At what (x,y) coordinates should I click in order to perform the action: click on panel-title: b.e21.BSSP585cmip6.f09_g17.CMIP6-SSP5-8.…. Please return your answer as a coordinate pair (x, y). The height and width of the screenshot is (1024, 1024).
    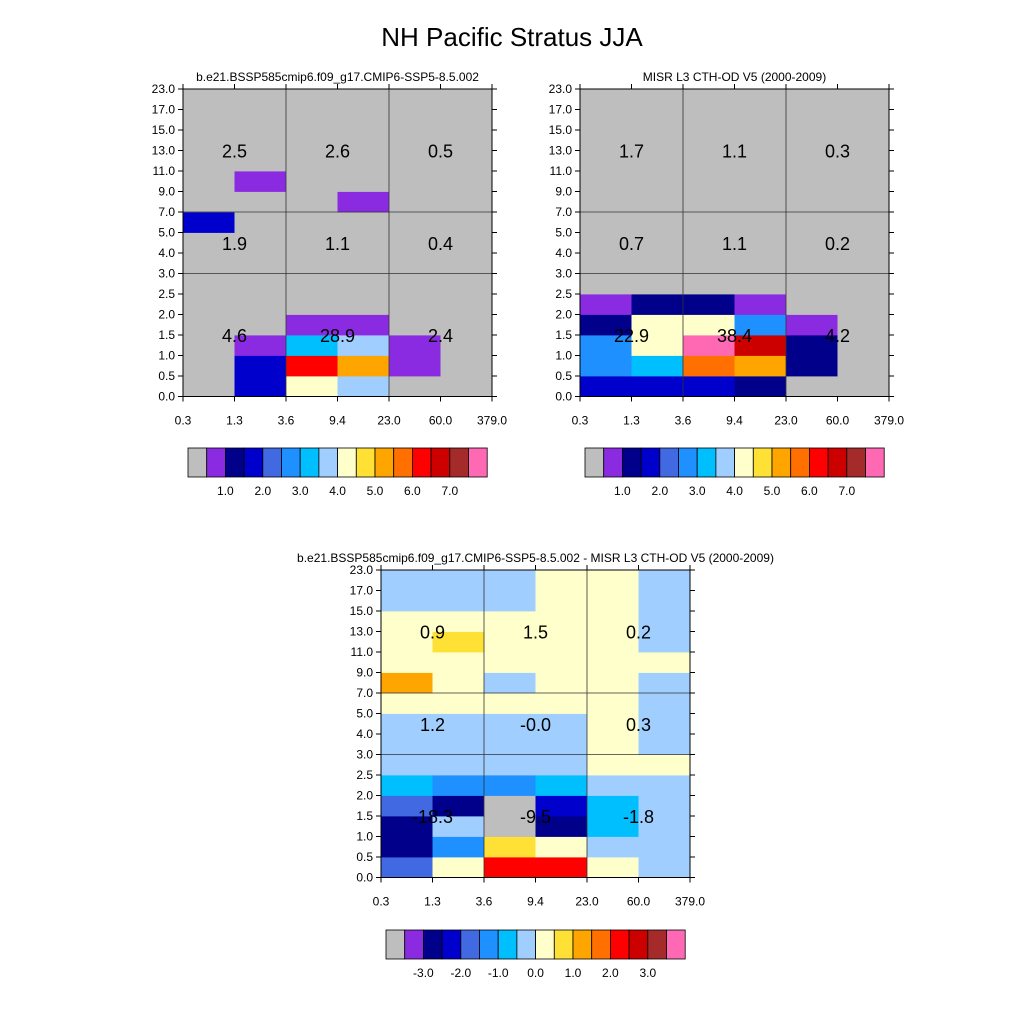
    Looking at the image, I should click on (337, 77).